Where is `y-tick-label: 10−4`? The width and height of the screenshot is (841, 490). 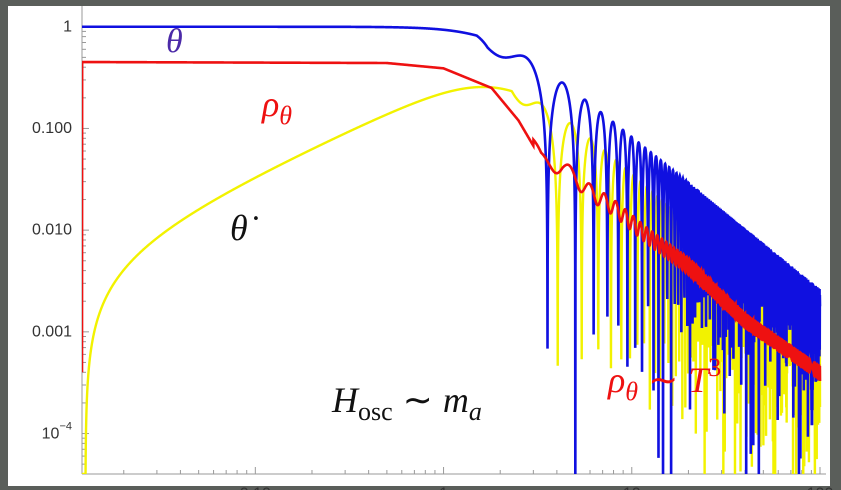 y-tick-label: 10−4 is located at coordinates (57, 432).